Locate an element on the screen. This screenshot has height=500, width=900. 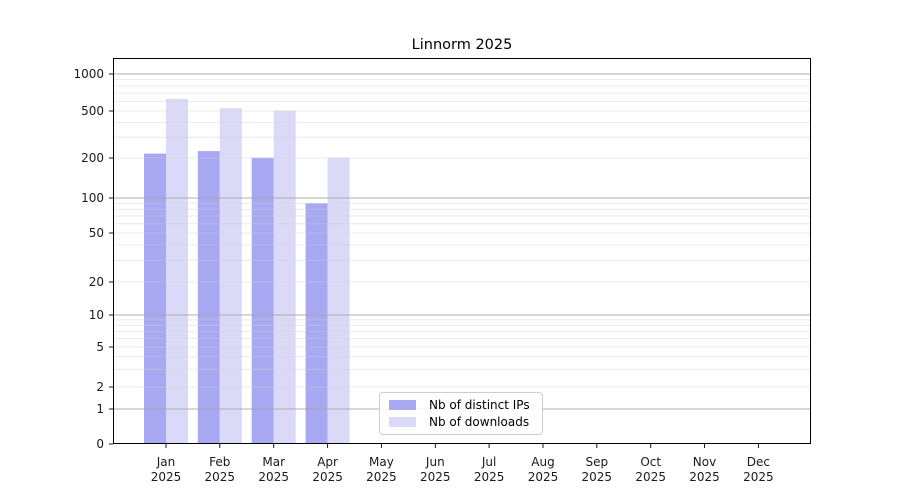
chart-title: Linnorm 2025 is located at coordinates (462, 45).